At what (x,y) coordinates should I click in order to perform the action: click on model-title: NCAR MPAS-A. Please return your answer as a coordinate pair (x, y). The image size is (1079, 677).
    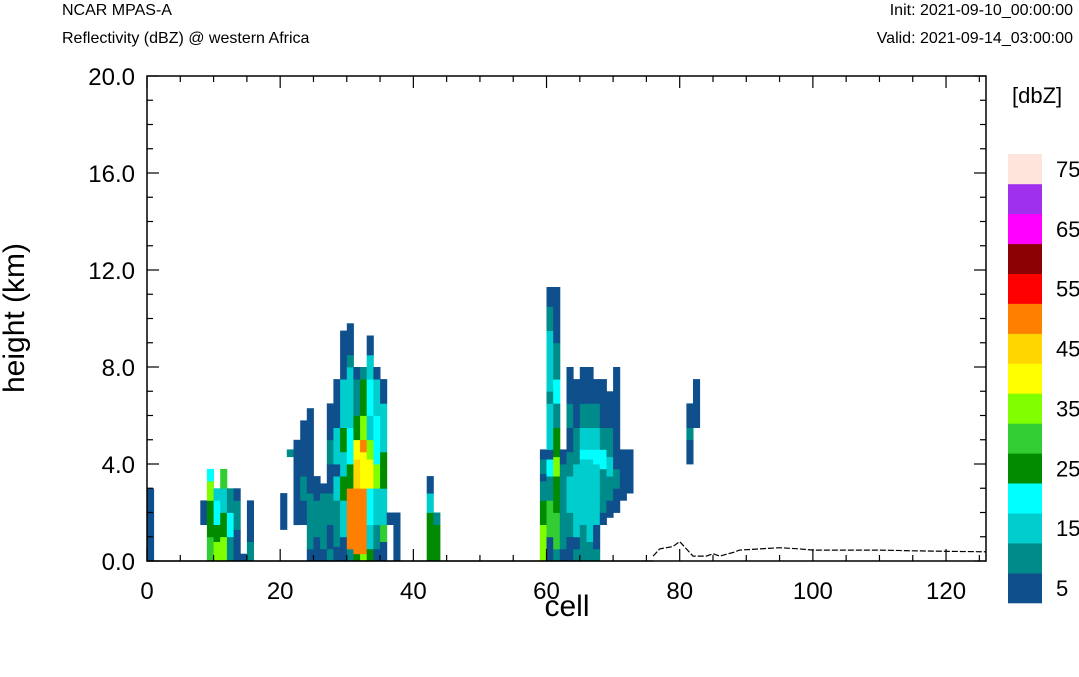
    Looking at the image, I should click on (117, 10).